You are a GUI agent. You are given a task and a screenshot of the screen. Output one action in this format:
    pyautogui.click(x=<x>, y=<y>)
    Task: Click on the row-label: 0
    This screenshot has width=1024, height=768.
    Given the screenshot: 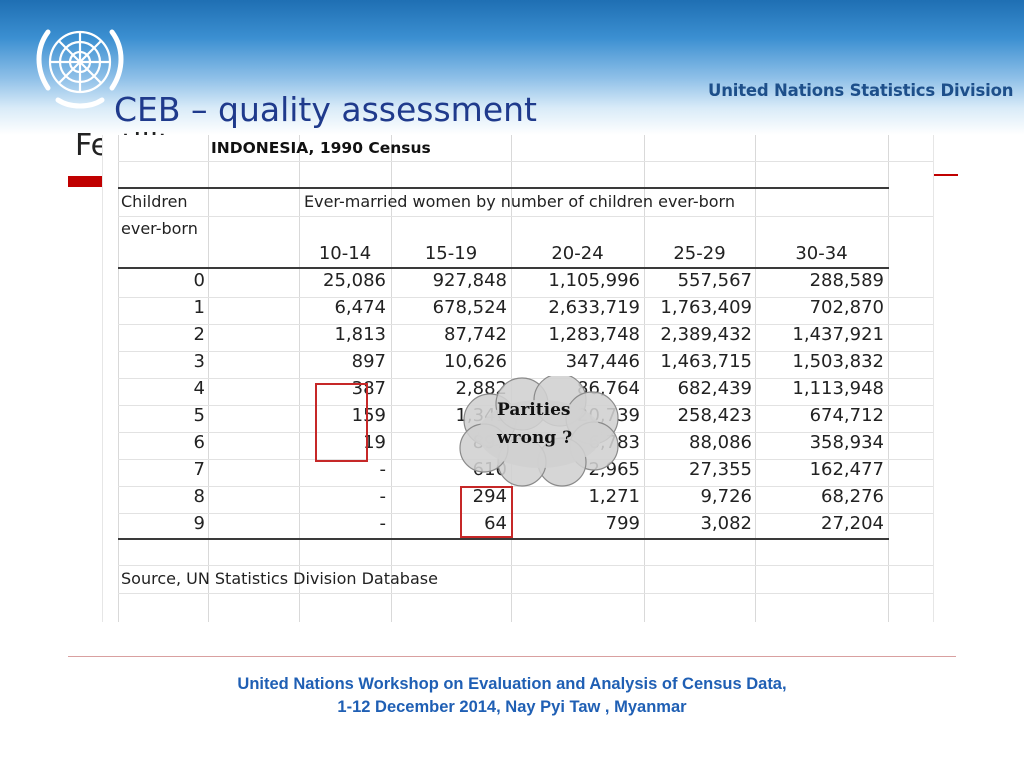 What is the action you would take?
    pyautogui.click(x=199, y=280)
    